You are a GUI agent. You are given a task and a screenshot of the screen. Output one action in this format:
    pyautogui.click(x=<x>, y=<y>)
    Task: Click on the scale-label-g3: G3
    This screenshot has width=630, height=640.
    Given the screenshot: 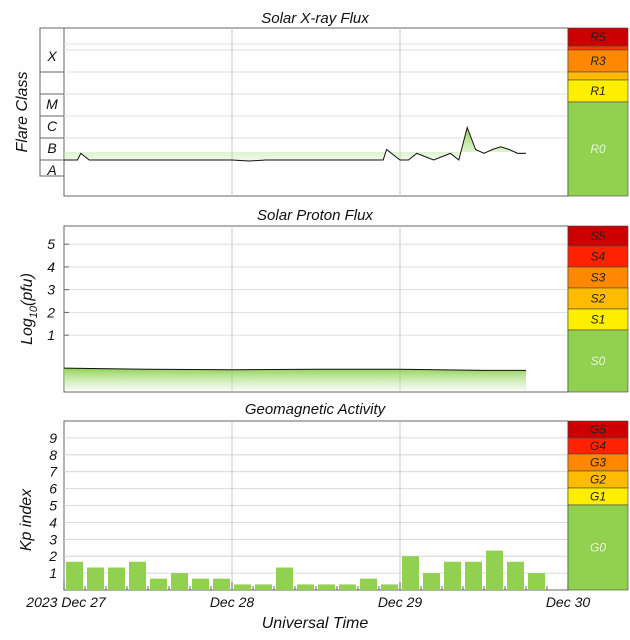 What is the action you would take?
    pyautogui.click(x=598, y=463)
    